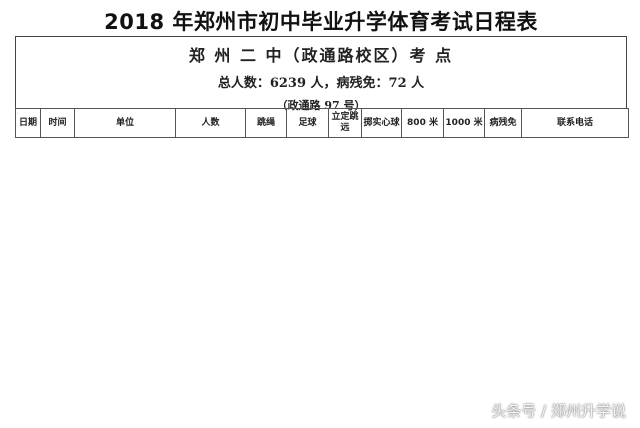 The image size is (640, 428). I want to click on col-count: 人数, so click(210, 123).